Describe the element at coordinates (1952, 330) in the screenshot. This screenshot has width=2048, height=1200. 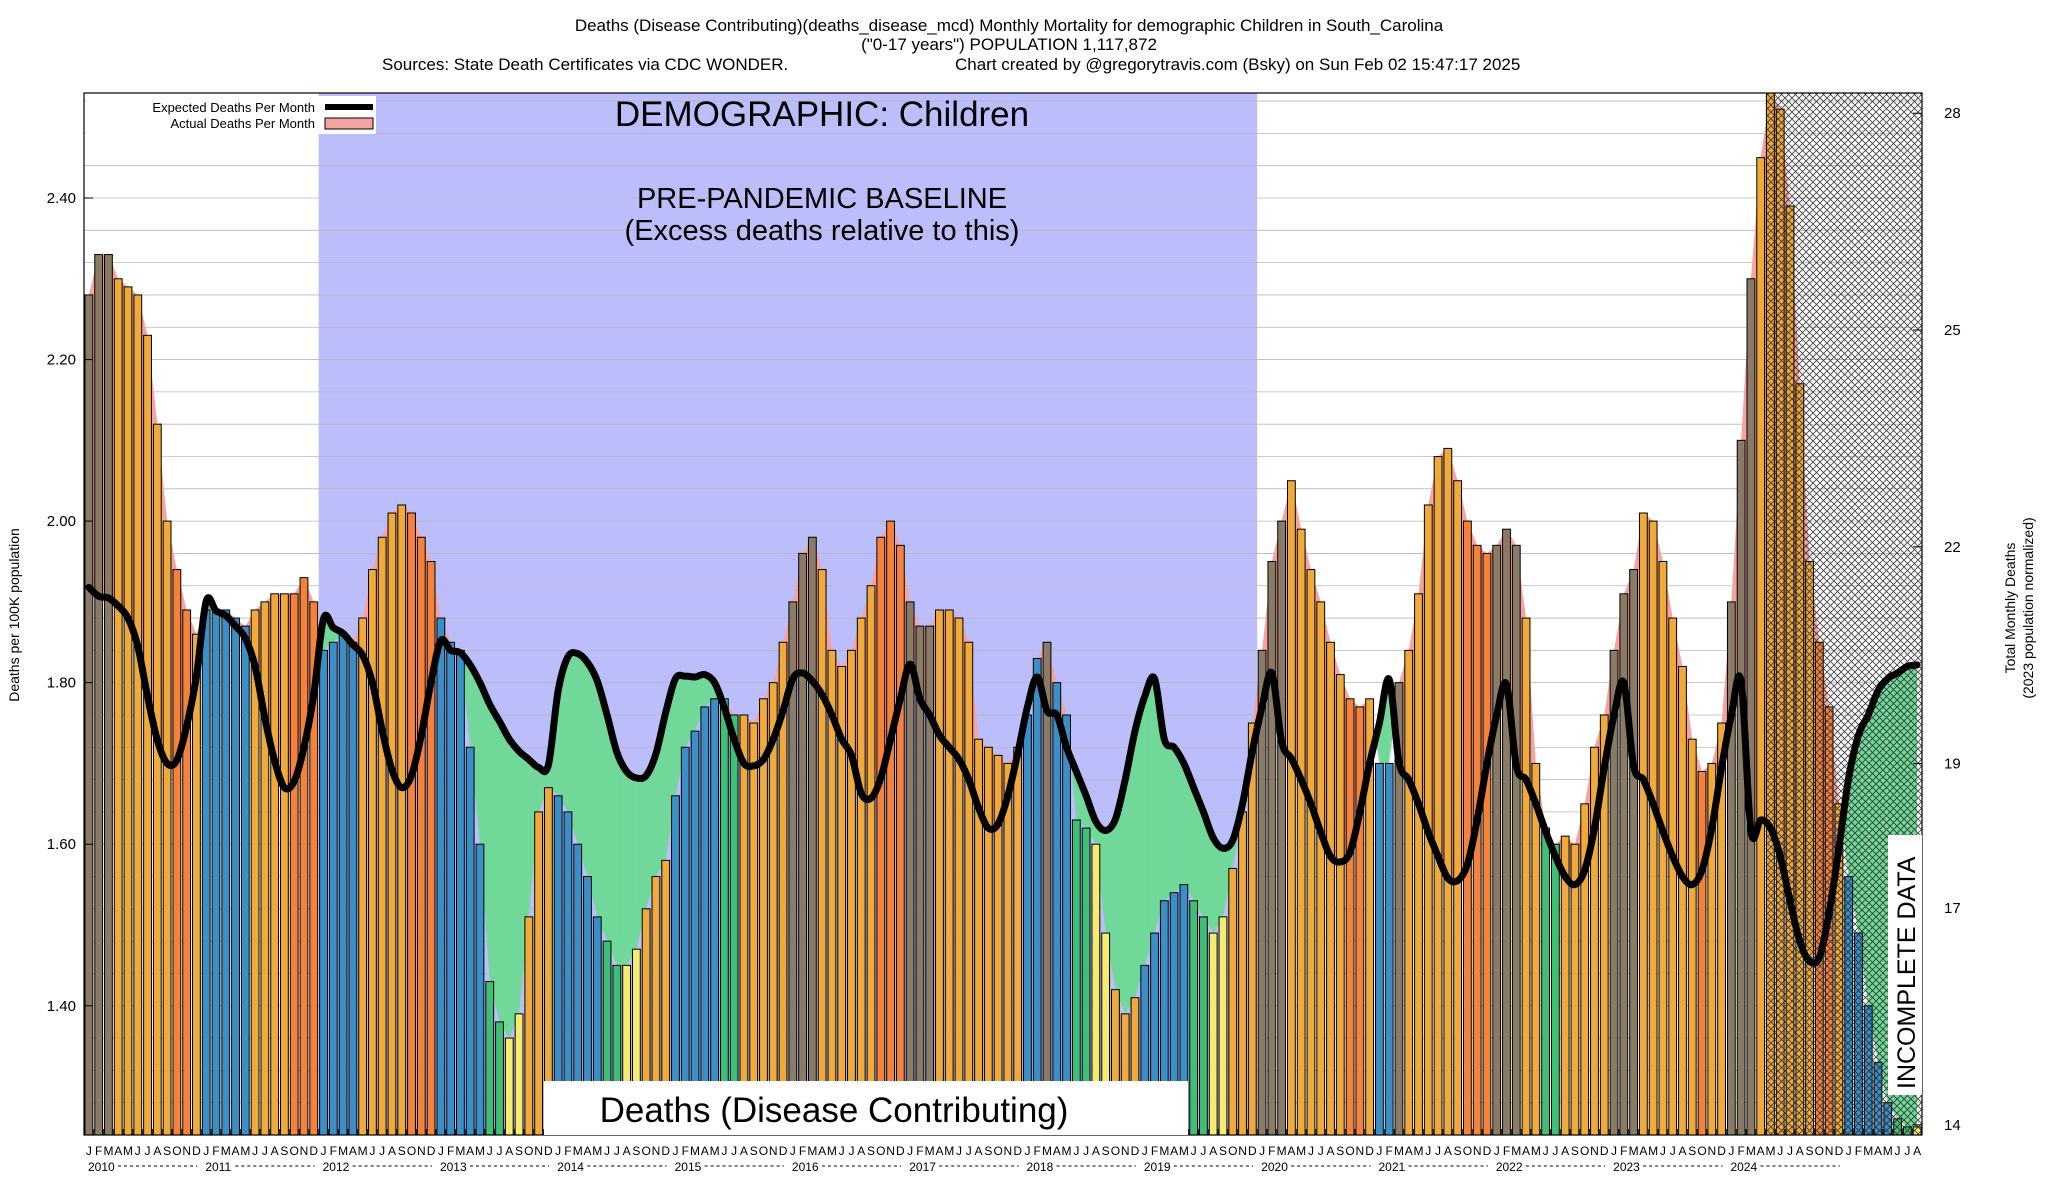
I see `y2-tick-label: 25` at that location.